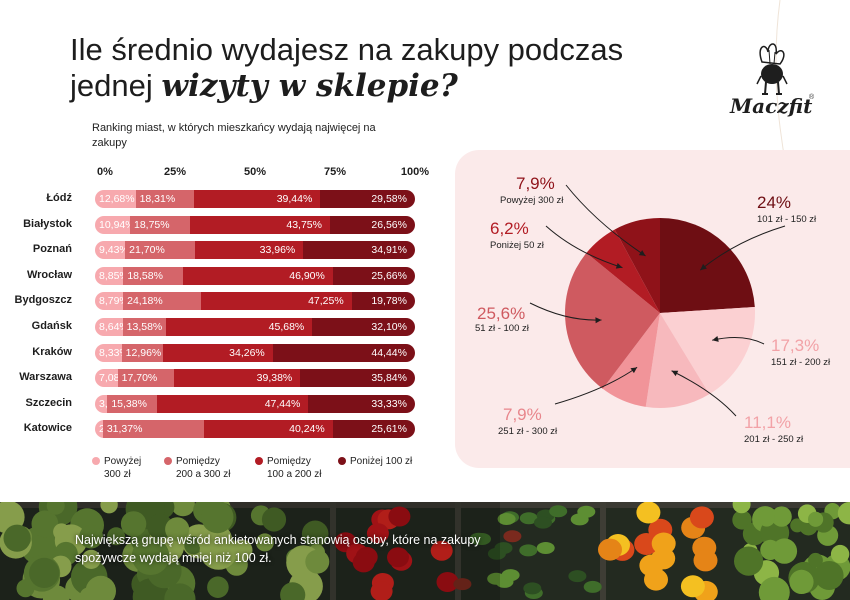 The image size is (850, 600). Describe the element at coordinates (532, 200) in the screenshot. I see `pie-range-label: Powyżej 300 zł` at that location.